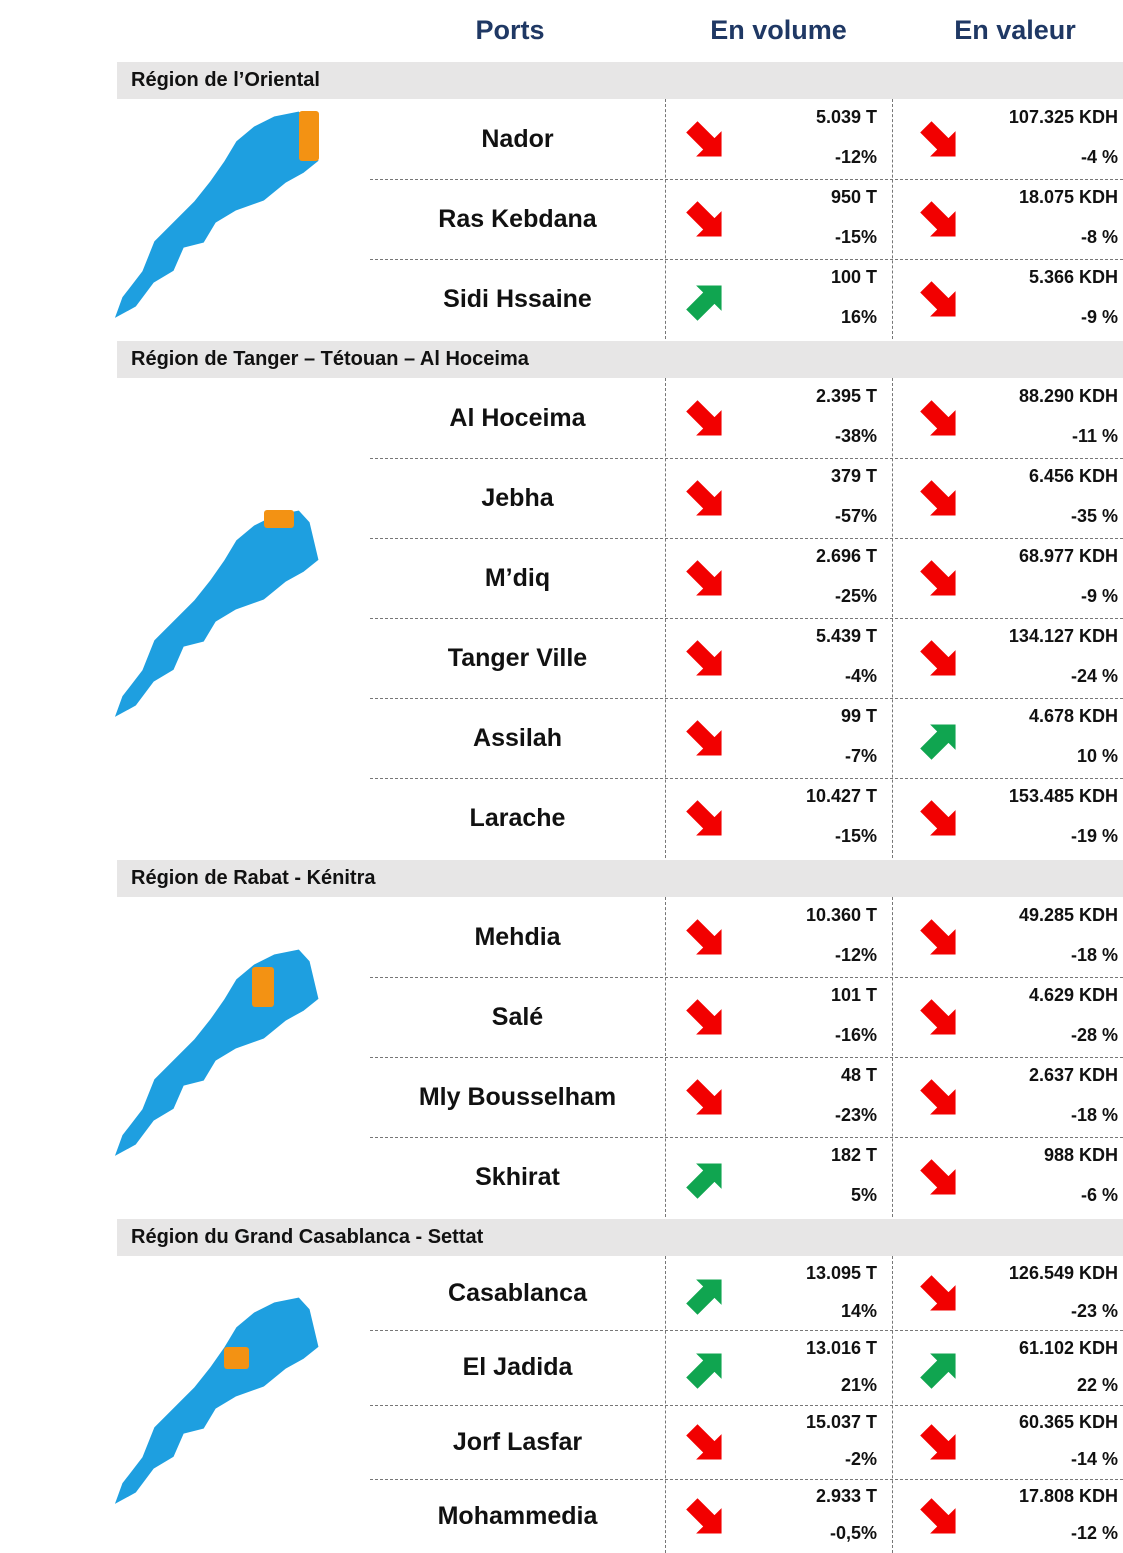  What do you see at coordinates (1094, 836) in the screenshot?
I see `value-change: -19 %` at bounding box center [1094, 836].